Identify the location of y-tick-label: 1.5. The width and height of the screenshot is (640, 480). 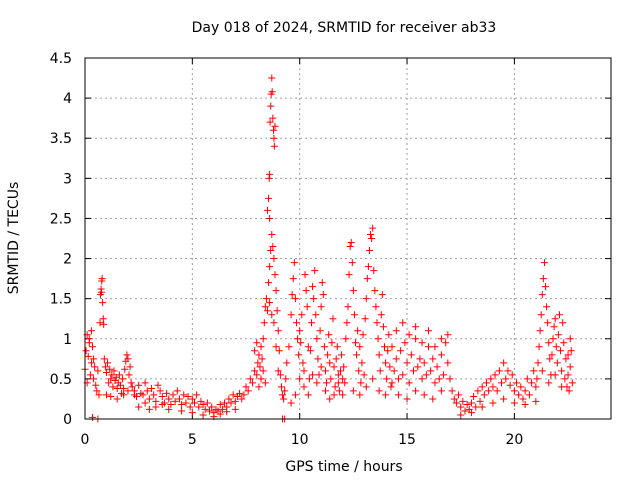
(61, 300).